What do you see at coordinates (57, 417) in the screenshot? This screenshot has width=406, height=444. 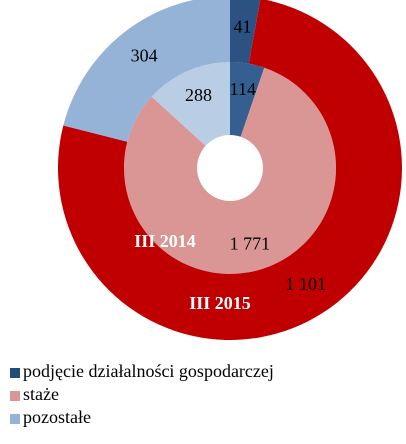 I see `legend-label: pozostałe` at bounding box center [57, 417].